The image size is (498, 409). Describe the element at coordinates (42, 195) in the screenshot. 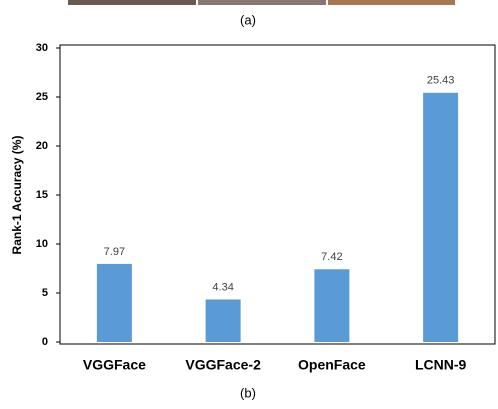

I see `y-tick-label: 15` at that location.